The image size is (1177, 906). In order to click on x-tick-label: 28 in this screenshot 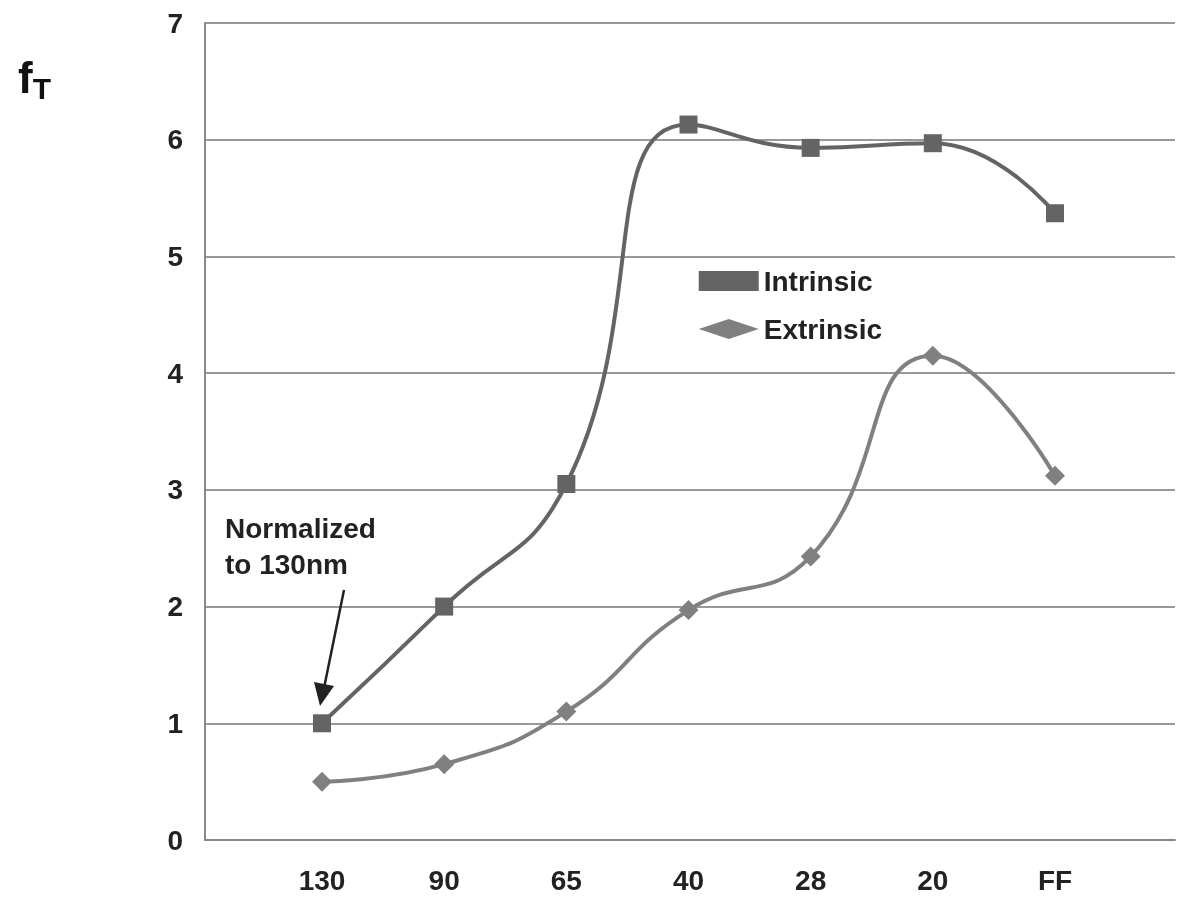, I will do `click(811, 880)`.